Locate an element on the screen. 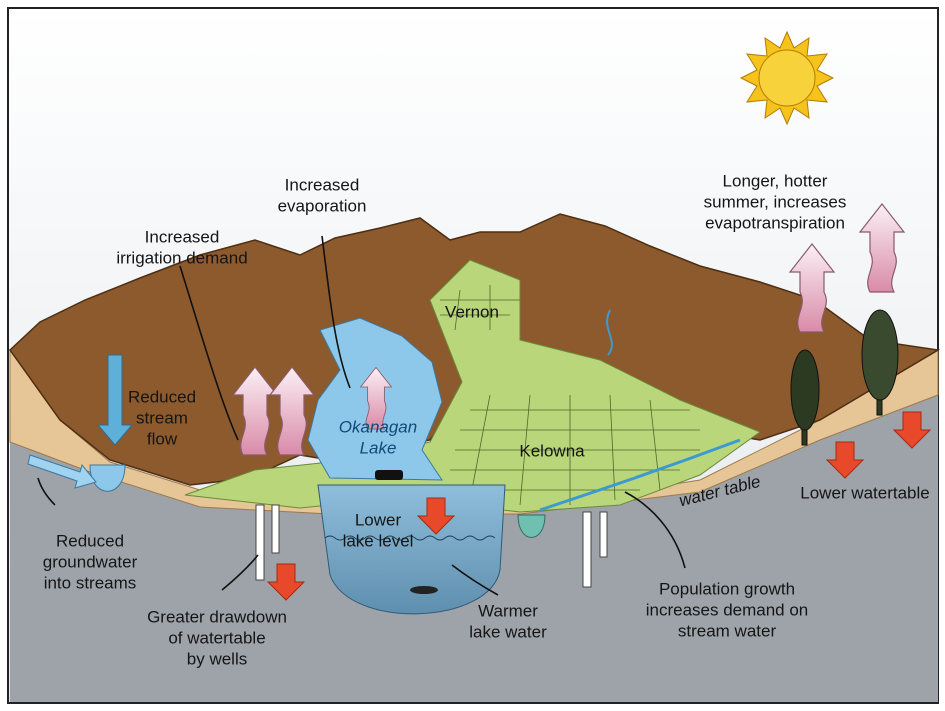 This screenshot has height=711, width=945. label-line: into streams is located at coordinates (90, 582).